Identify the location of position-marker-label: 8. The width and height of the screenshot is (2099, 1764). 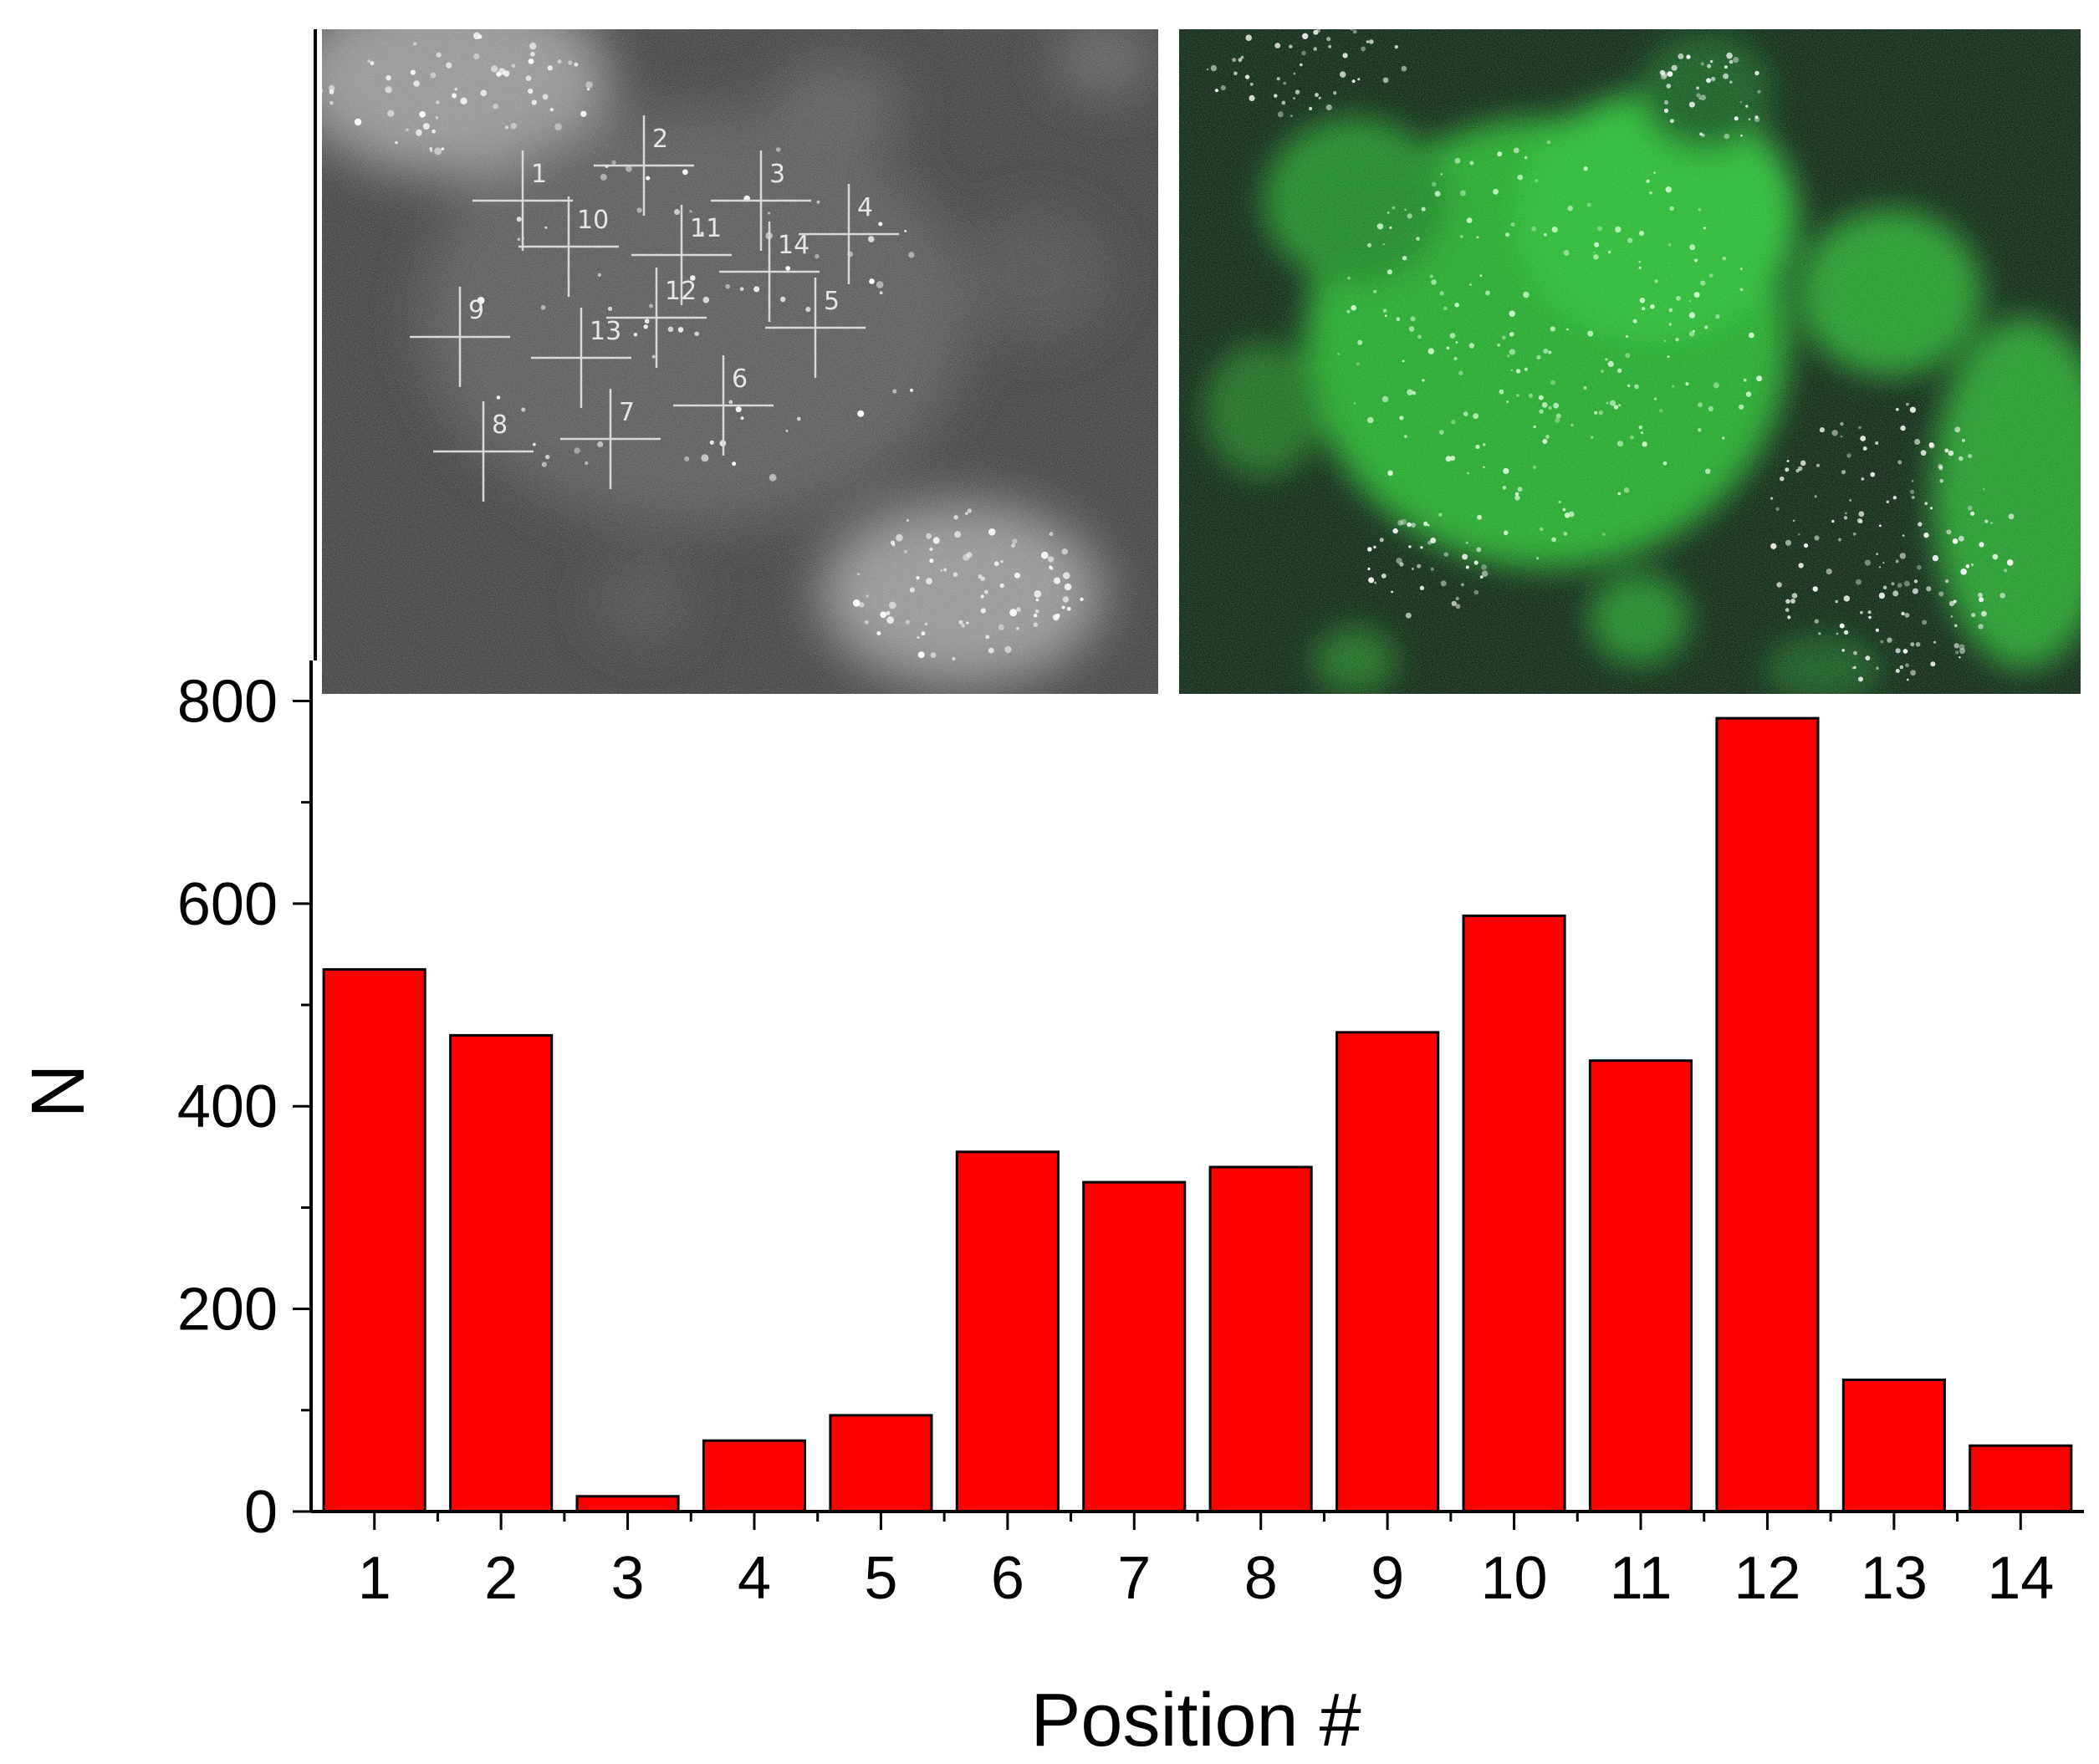
(500, 425).